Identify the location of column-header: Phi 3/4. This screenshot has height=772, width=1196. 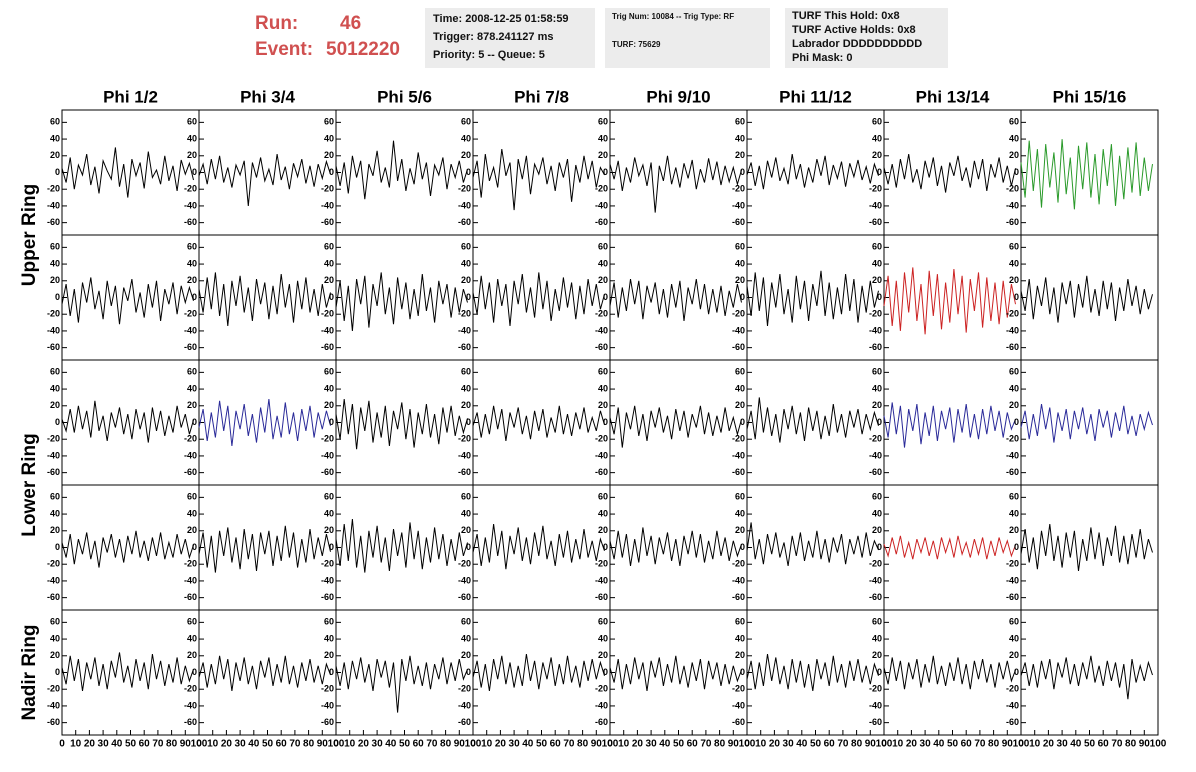
(267, 96).